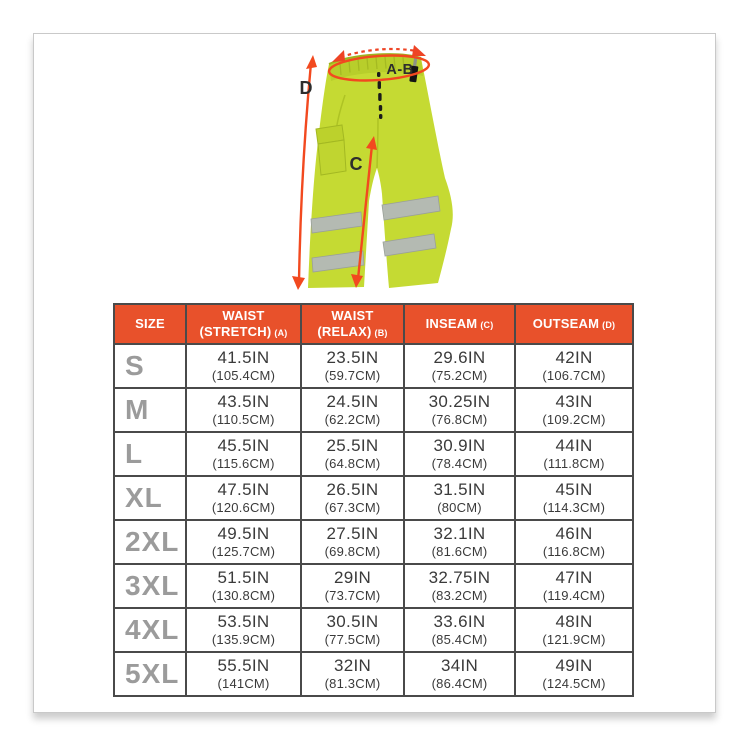 The width and height of the screenshot is (750, 750). I want to click on pants-waistband, so click(376, 67).